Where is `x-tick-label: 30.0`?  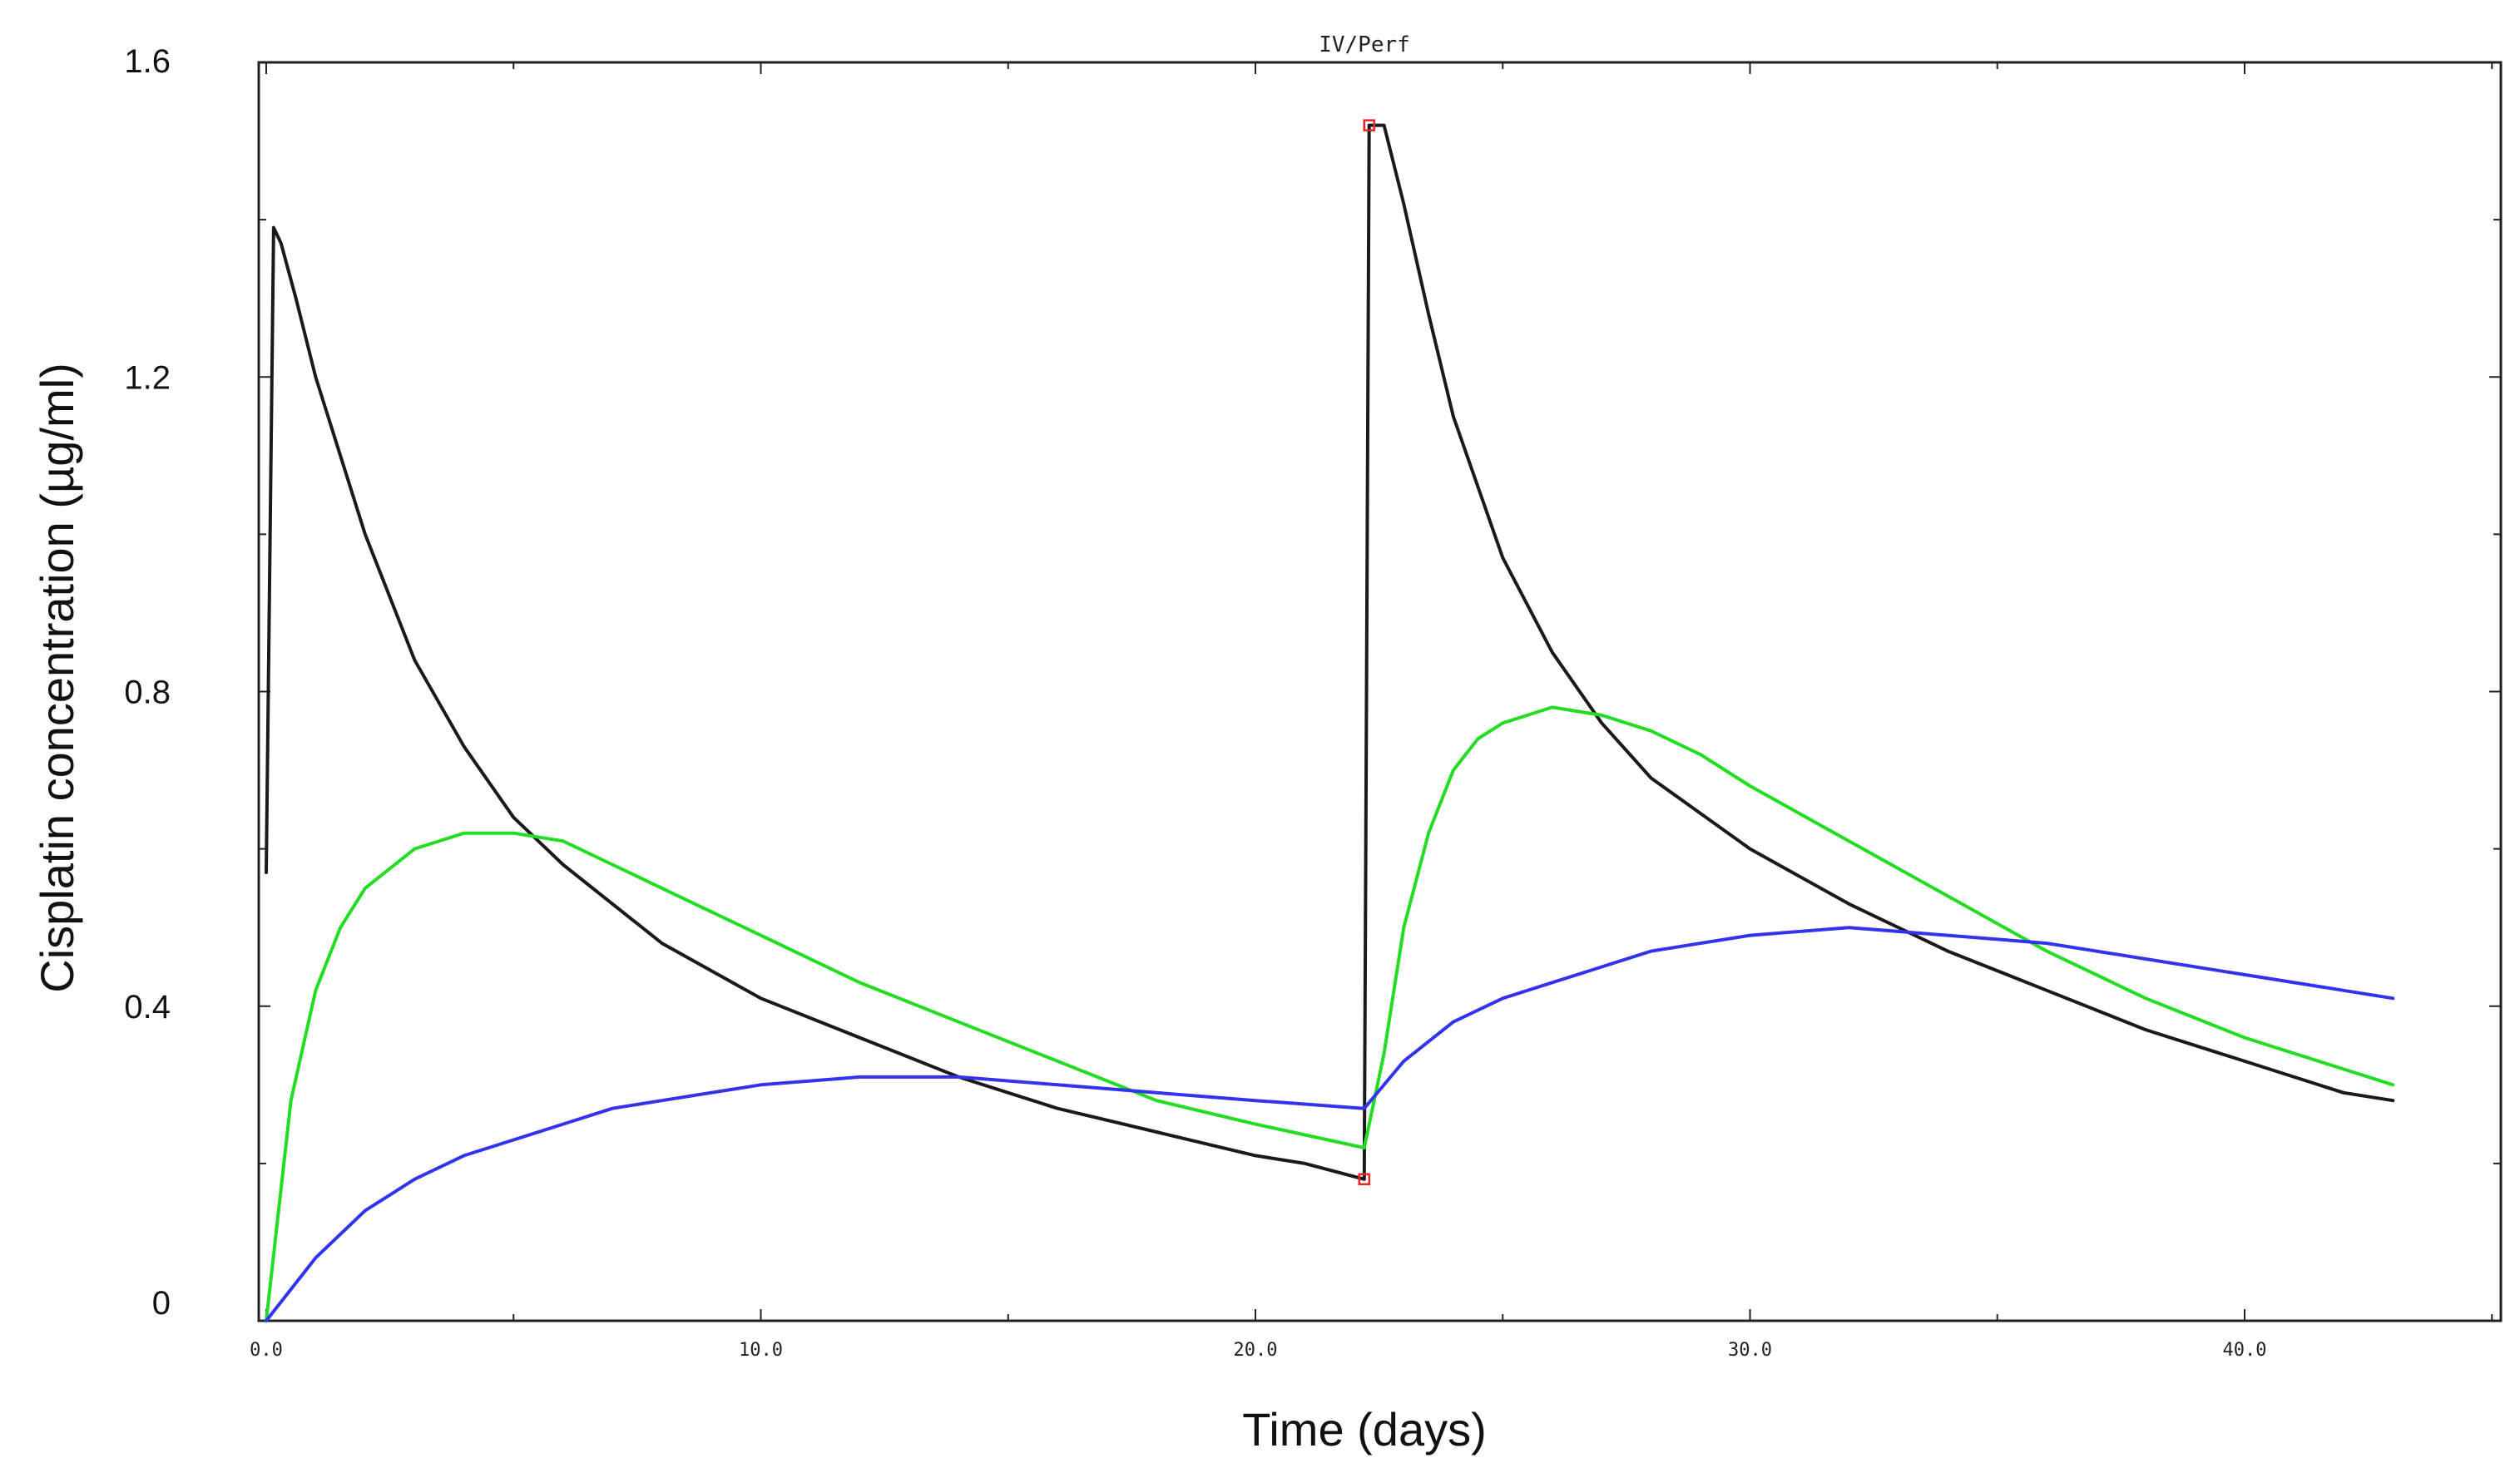
x-tick-label: 30.0 is located at coordinates (1750, 1351).